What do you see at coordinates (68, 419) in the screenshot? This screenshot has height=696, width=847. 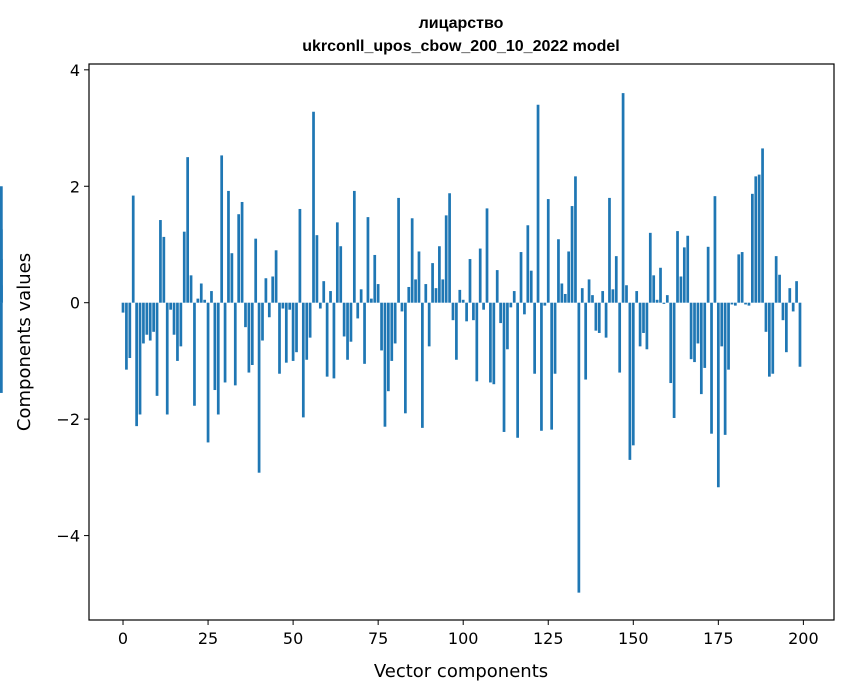 I see `y-tick-label: −2` at bounding box center [68, 419].